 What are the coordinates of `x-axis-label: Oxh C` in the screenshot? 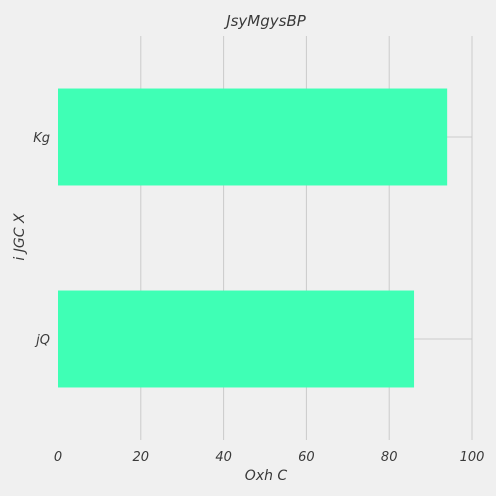 It's located at (266, 476).